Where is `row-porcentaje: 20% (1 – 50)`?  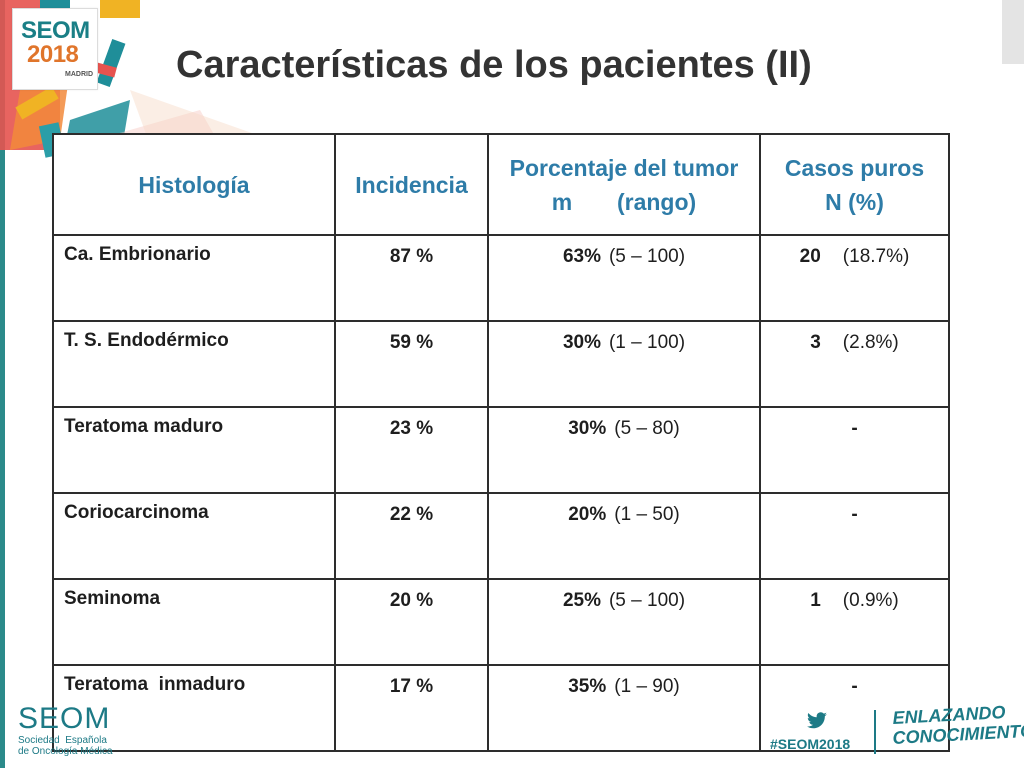
row-porcentaje: 20% (1 – 50) is located at coordinates (624, 536).